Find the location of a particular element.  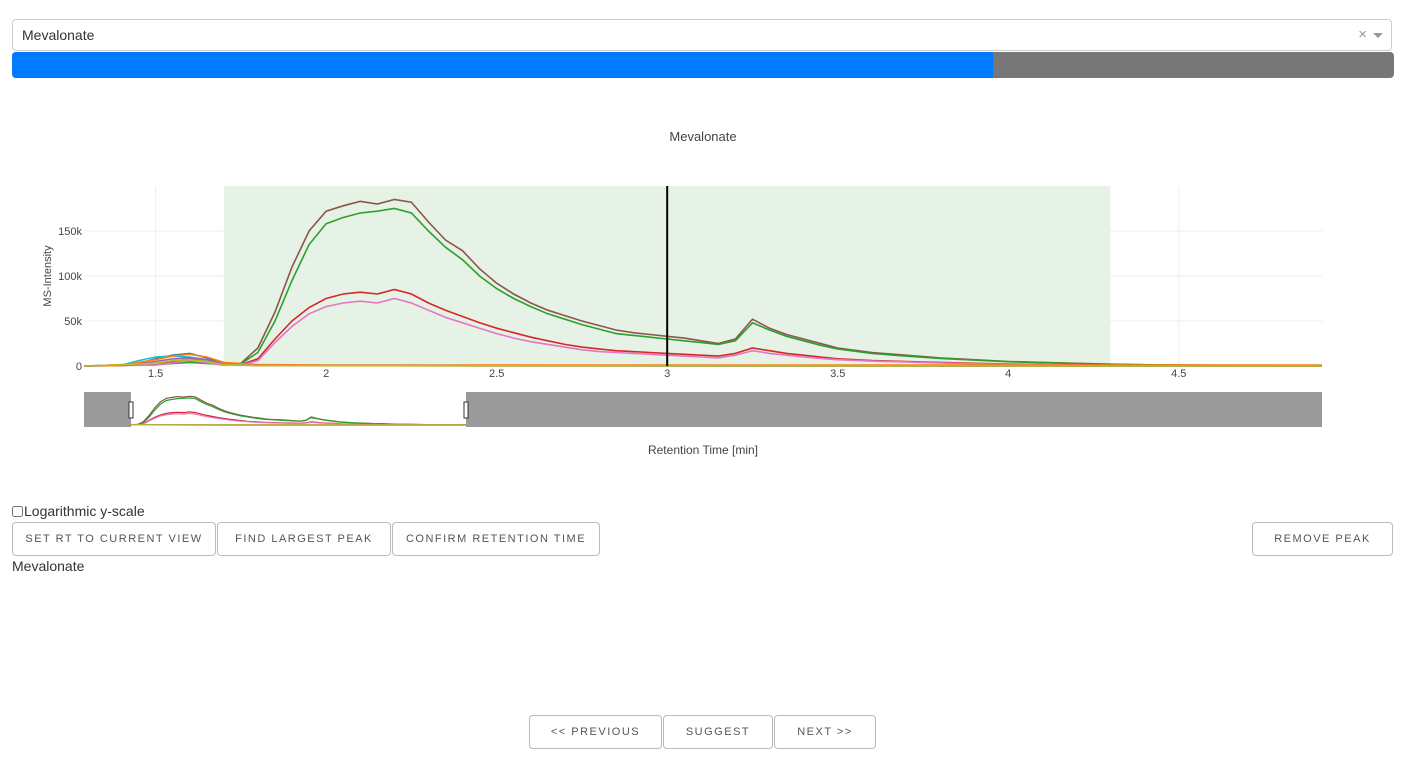

x-tick-label: 3.5 is located at coordinates (837, 374).